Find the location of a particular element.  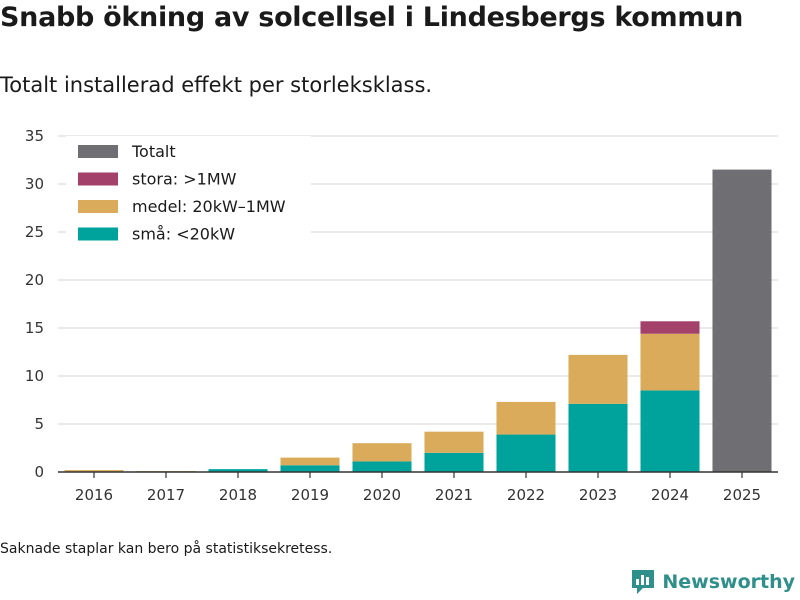

x-tick-label: 2023 is located at coordinates (598, 495).